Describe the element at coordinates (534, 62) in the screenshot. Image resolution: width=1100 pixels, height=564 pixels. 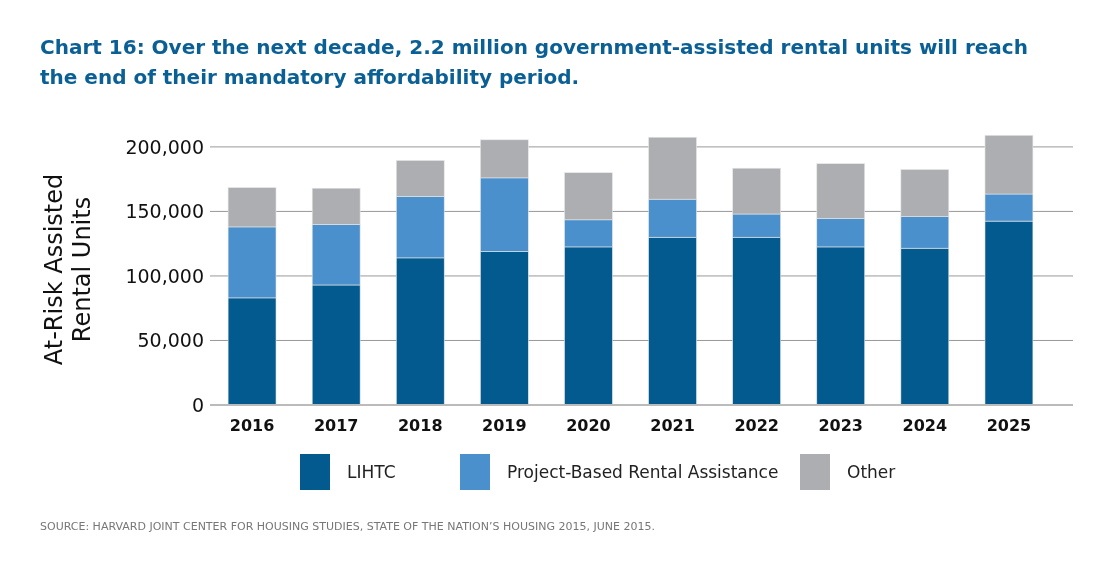
I see `chart-title: Chart 16: Over the next decade, 2.2 million government-assisted rental units will reach the end of their mandatory affordability period.` at that location.